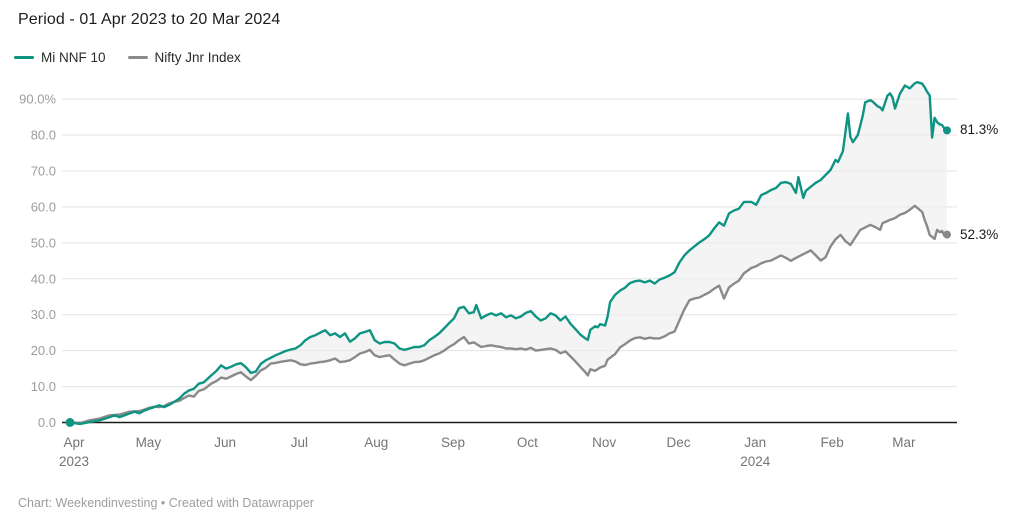 The image size is (1024, 524). Describe the element at coordinates (43, 206) in the screenshot. I see `y-tick-label: 60.0` at that location.